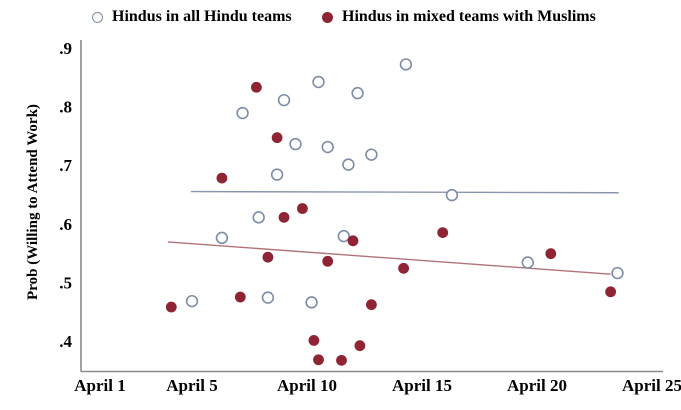 Image resolution: width=681 pixels, height=410 pixels. What do you see at coordinates (65, 224) in the screenshot?
I see `y-tick-label-6: .6` at bounding box center [65, 224].